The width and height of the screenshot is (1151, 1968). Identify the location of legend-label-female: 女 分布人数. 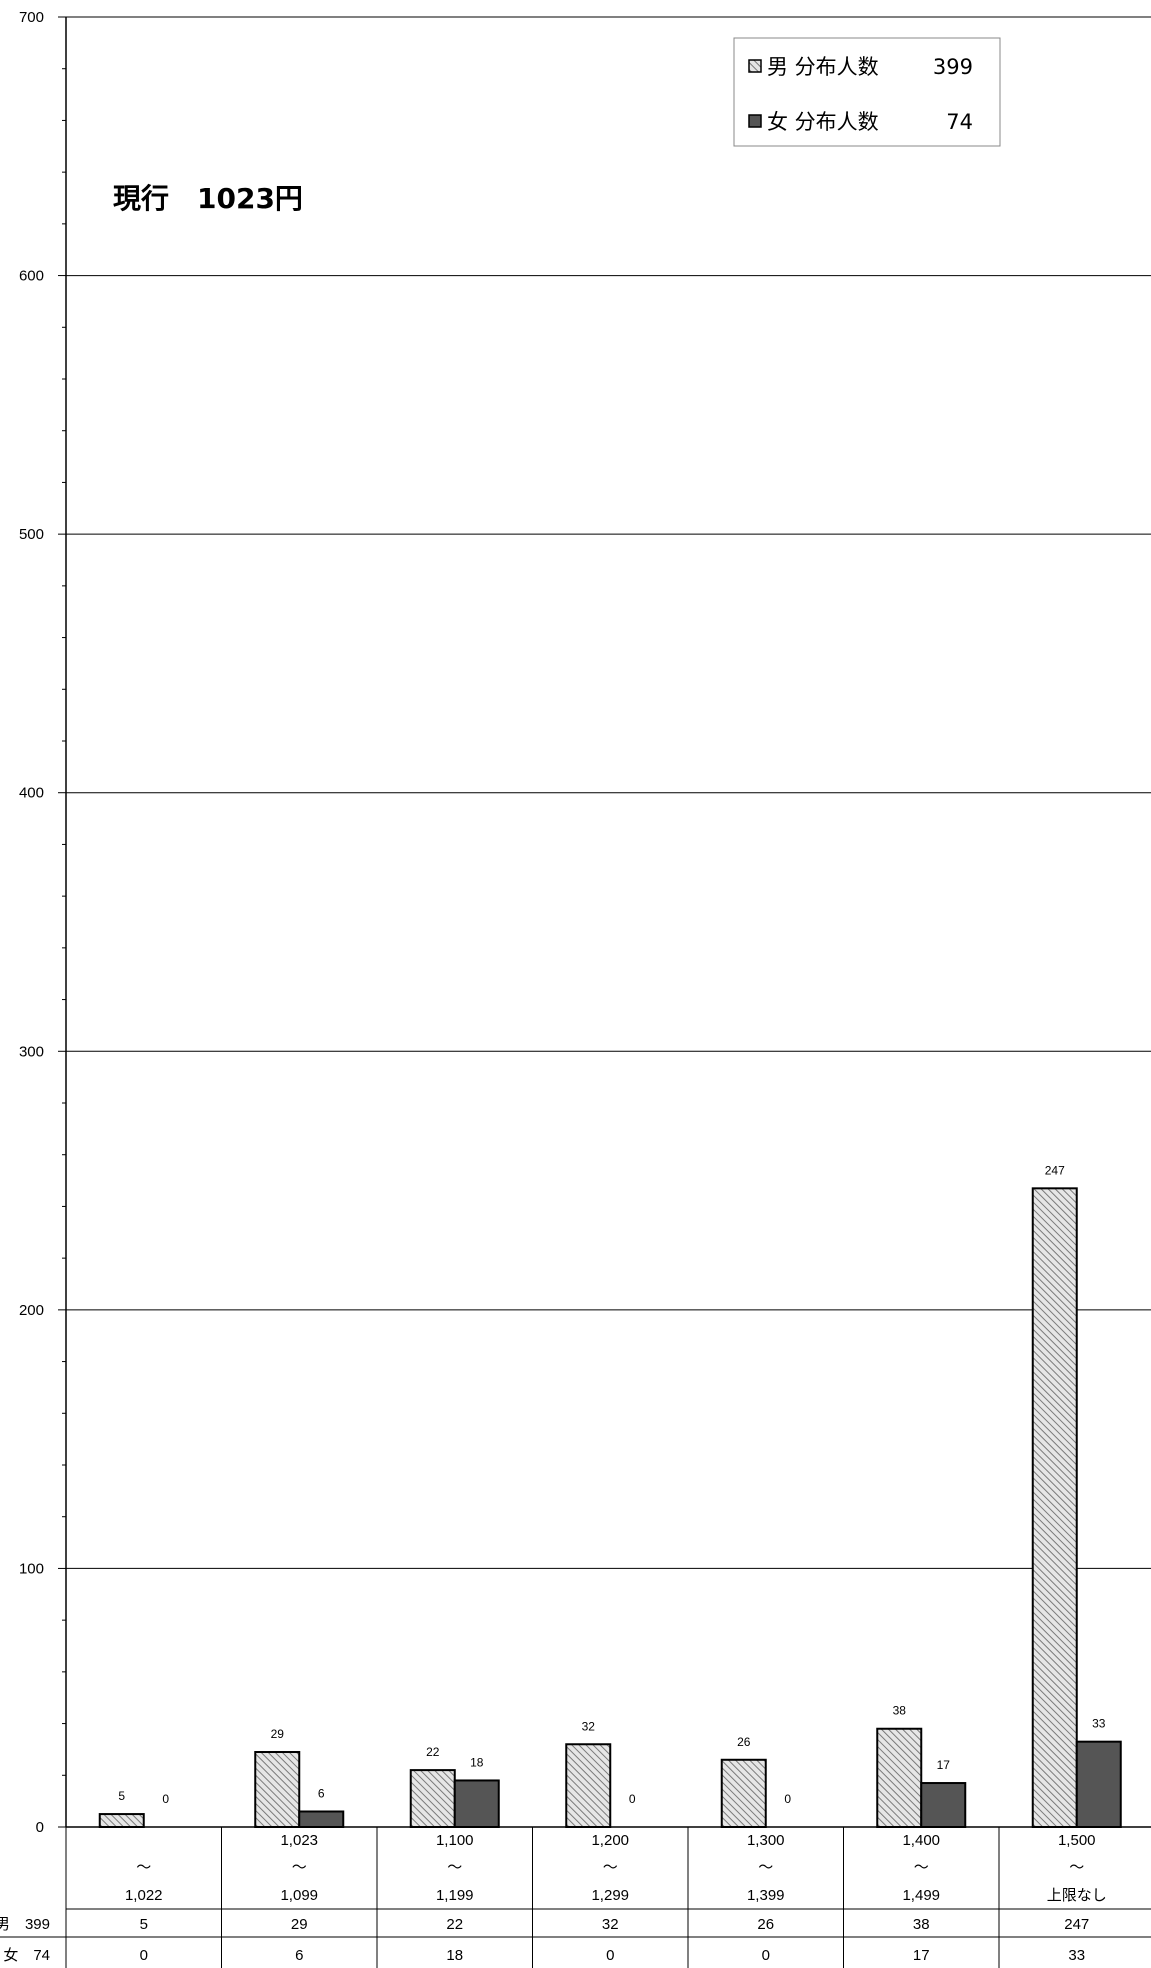
(823, 122).